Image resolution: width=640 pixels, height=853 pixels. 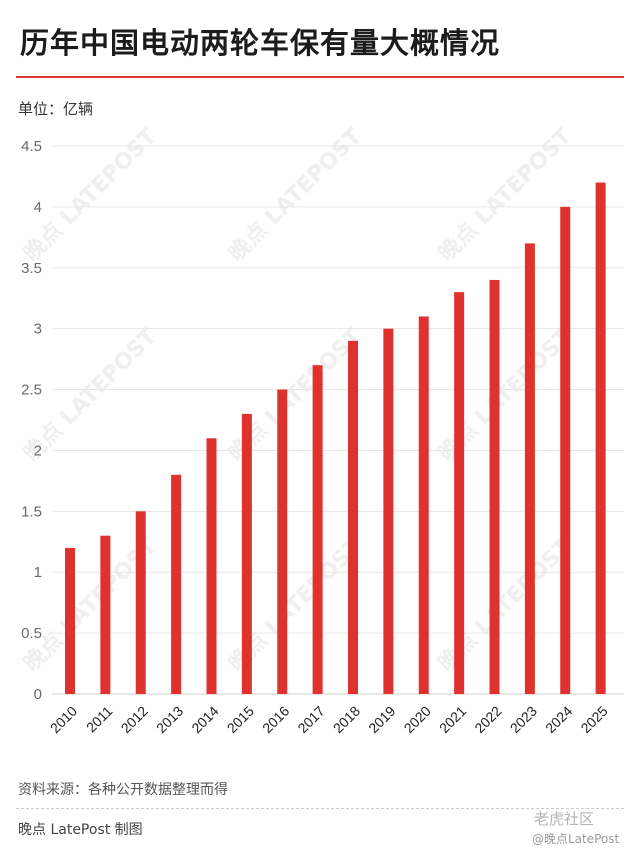 What do you see at coordinates (388, 511) in the screenshot?
I see `bar-2019` at bounding box center [388, 511].